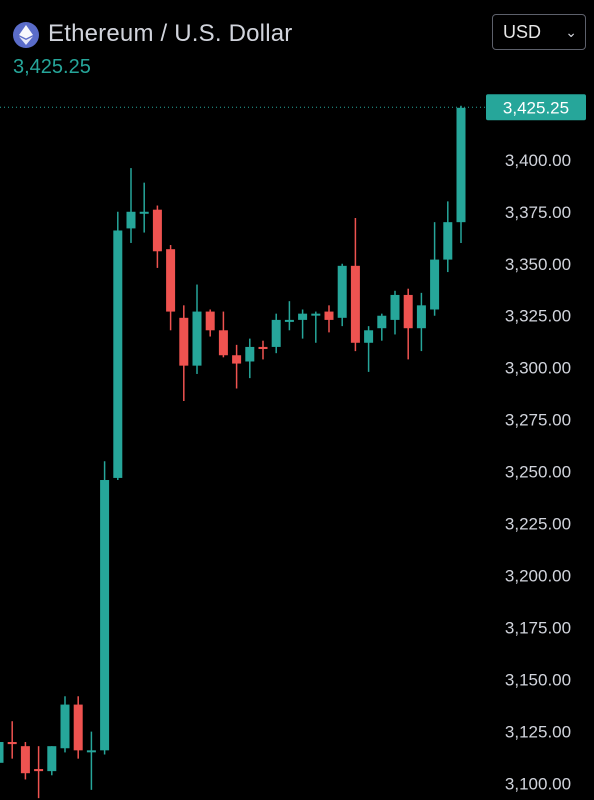  I want to click on last-price-tag: 3,425.25, so click(536, 107).